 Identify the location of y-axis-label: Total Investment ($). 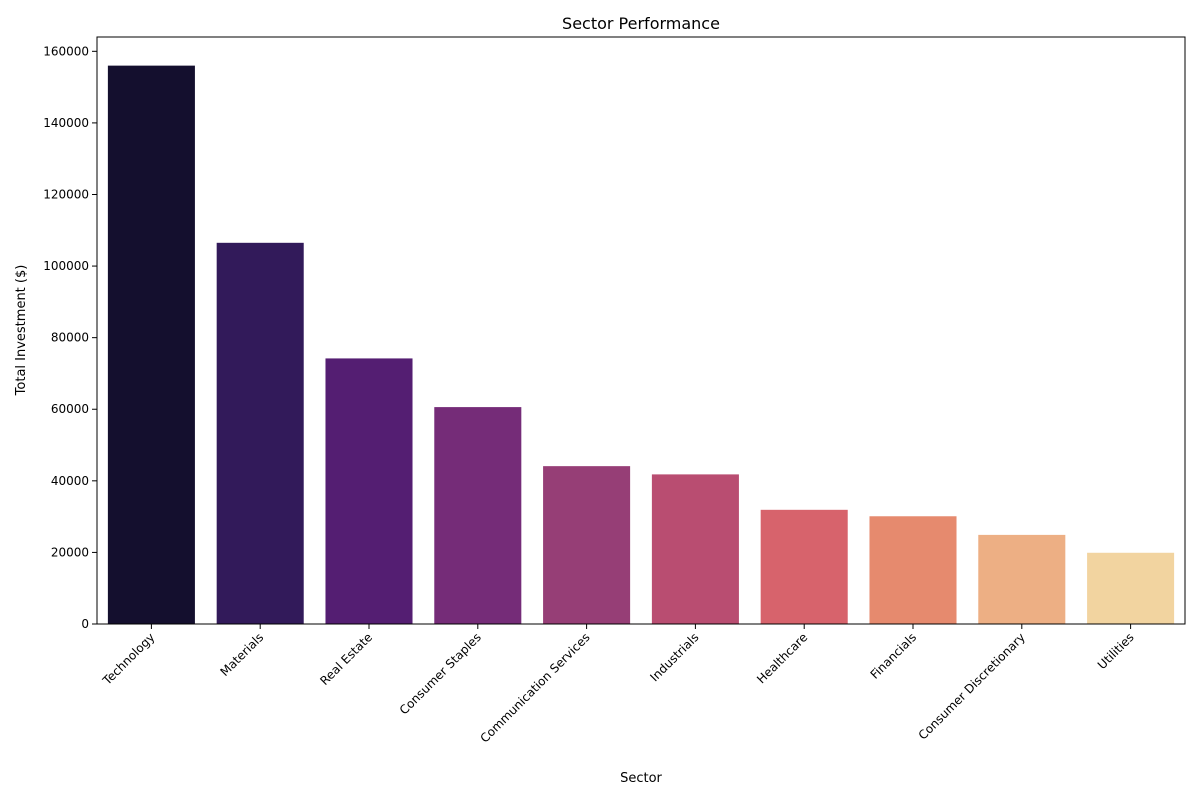
(21, 331).